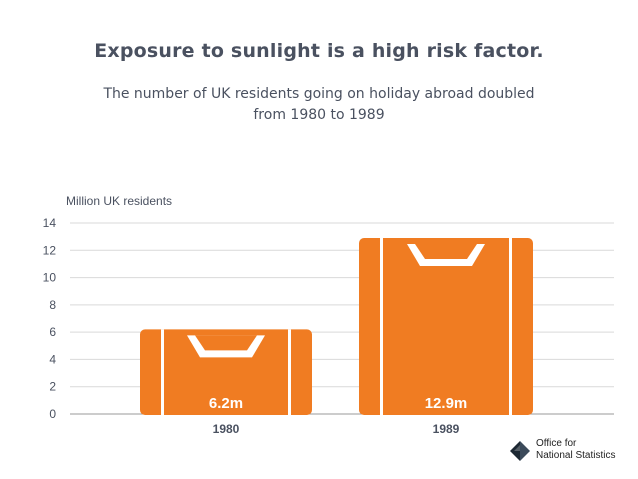  I want to click on y-tick-label: 2, so click(52, 387).